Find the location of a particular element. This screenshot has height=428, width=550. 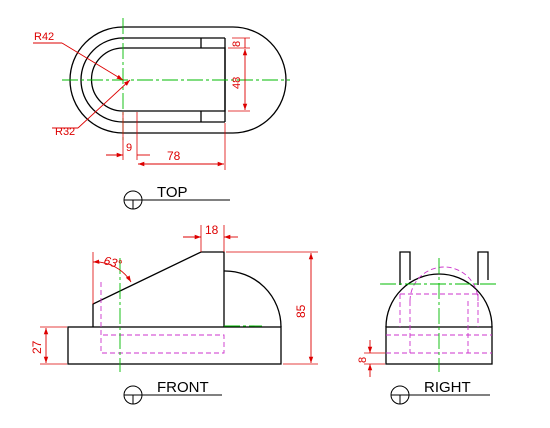

top-slot-outline is located at coordinates (158, 79).